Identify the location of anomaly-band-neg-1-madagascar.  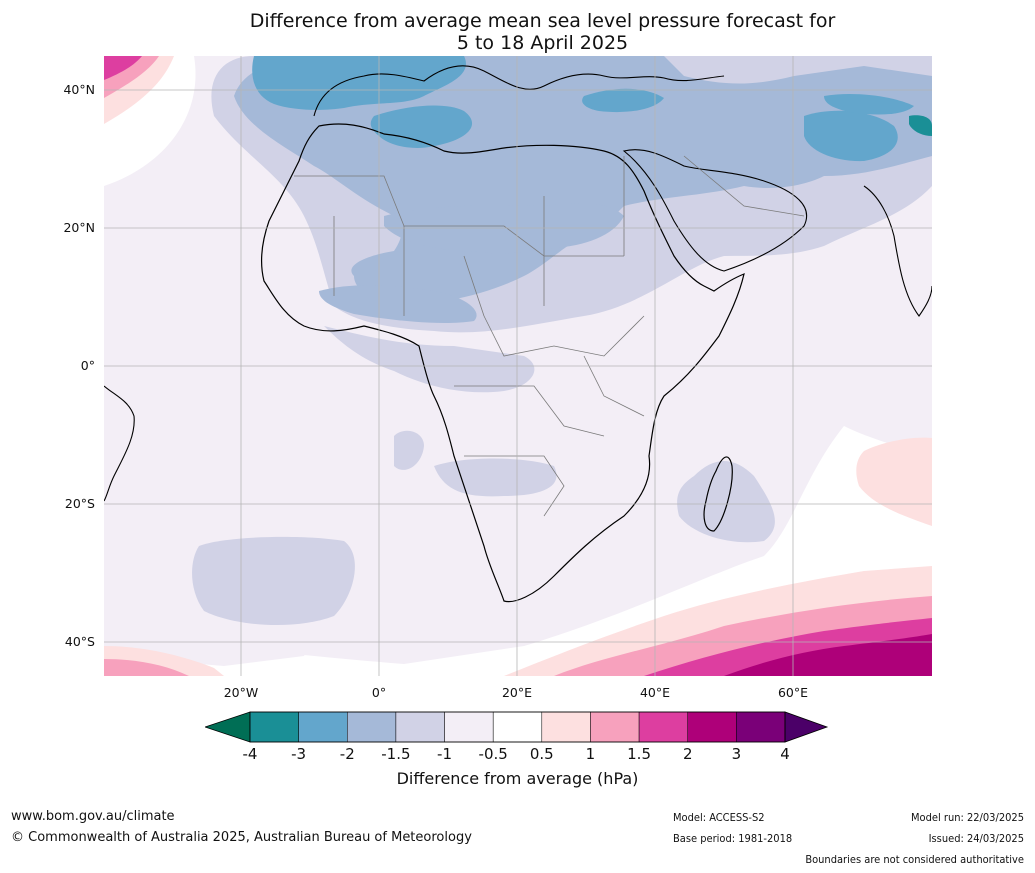
(726, 502).